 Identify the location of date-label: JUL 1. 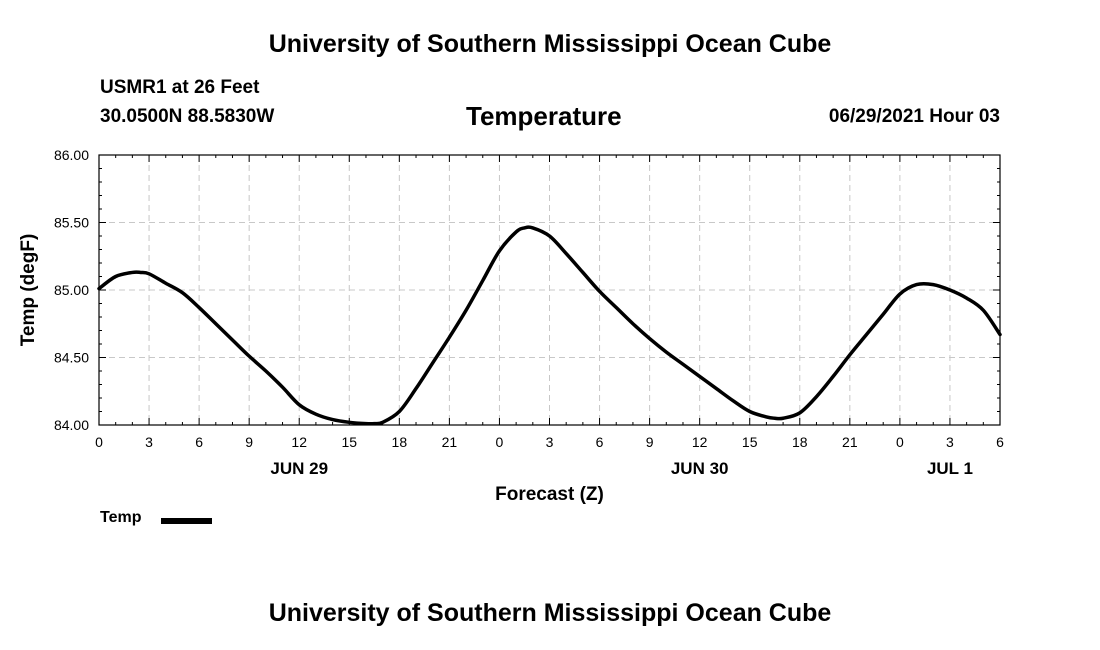
(950, 468).